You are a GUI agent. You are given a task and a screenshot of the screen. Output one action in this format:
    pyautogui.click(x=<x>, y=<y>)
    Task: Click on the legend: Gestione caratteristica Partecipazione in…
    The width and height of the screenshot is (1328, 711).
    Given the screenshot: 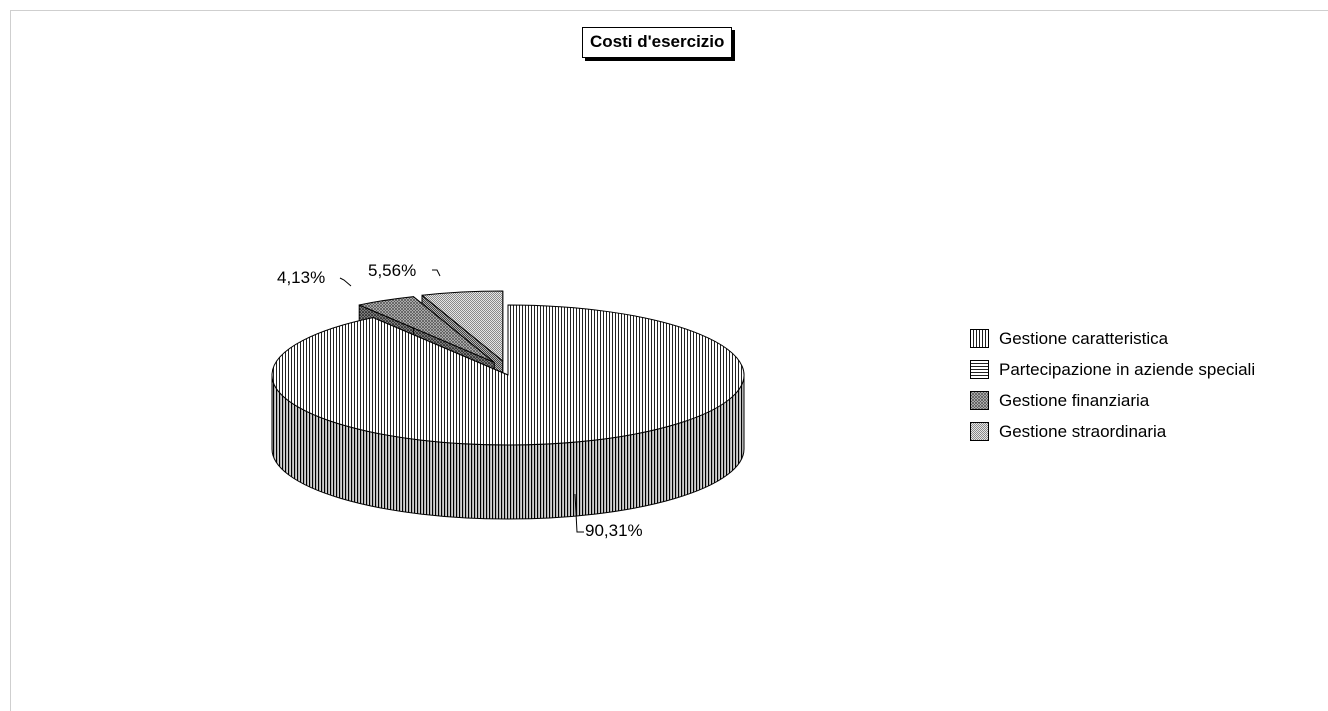 What is the action you would take?
    pyautogui.click(x=1112, y=385)
    